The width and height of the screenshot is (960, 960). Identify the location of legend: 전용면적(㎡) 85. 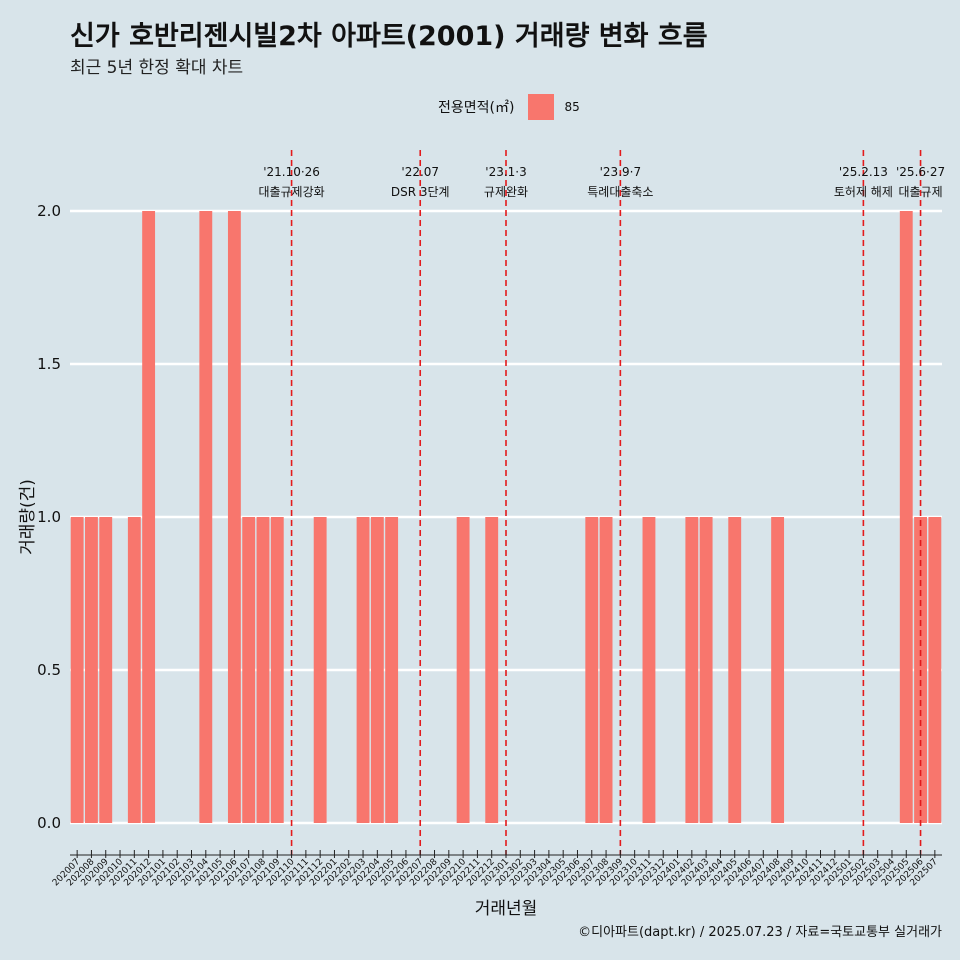
(509, 107).